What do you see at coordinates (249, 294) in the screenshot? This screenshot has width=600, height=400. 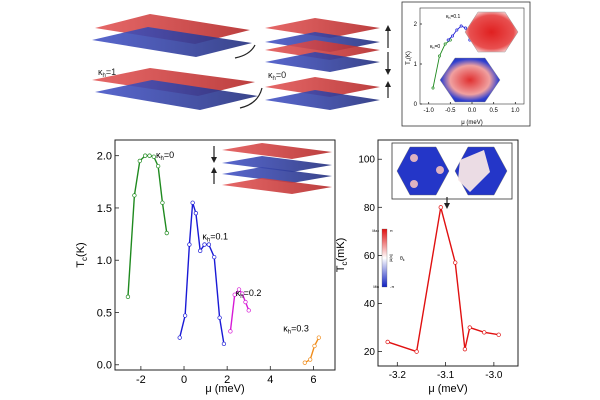 I see `series-label: κh=0.2` at bounding box center [249, 294].